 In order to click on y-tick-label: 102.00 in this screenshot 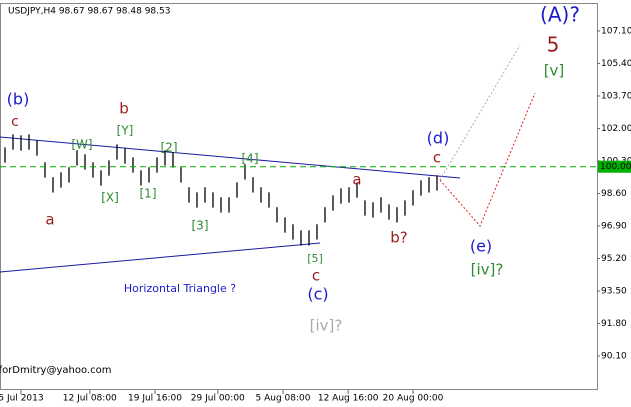, I will do `click(616, 129)`.